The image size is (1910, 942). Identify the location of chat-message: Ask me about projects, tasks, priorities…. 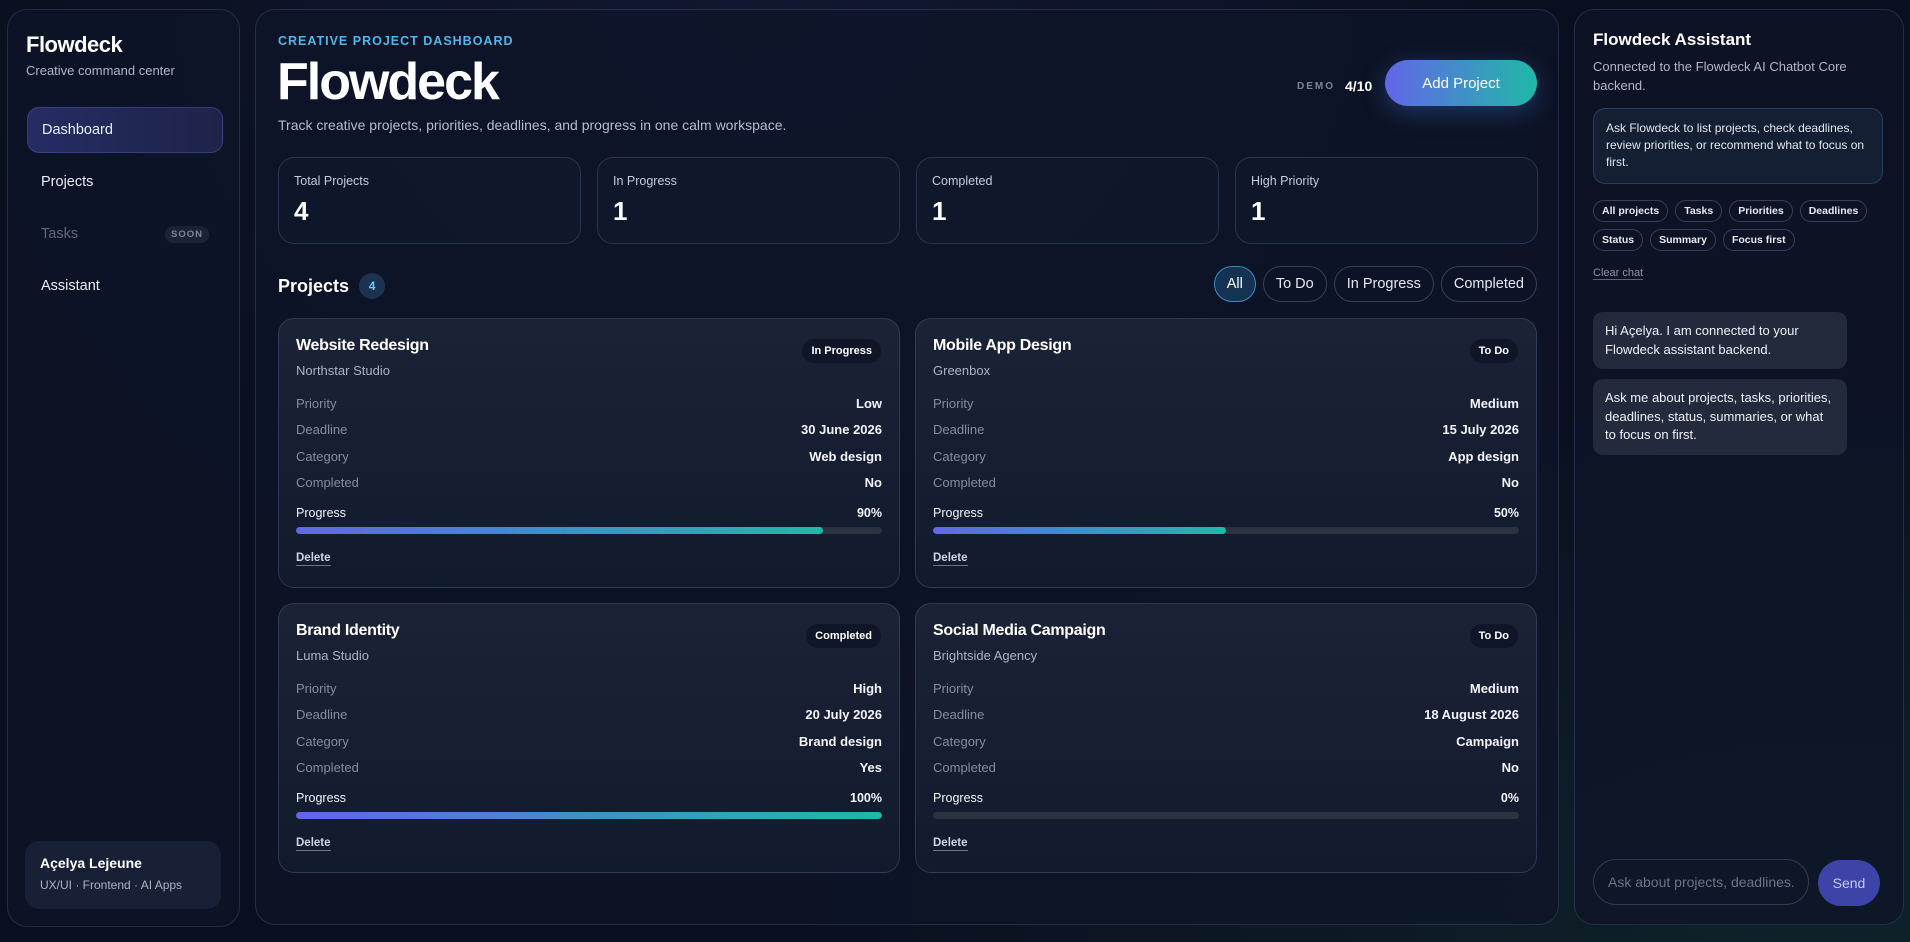
(1720, 417).